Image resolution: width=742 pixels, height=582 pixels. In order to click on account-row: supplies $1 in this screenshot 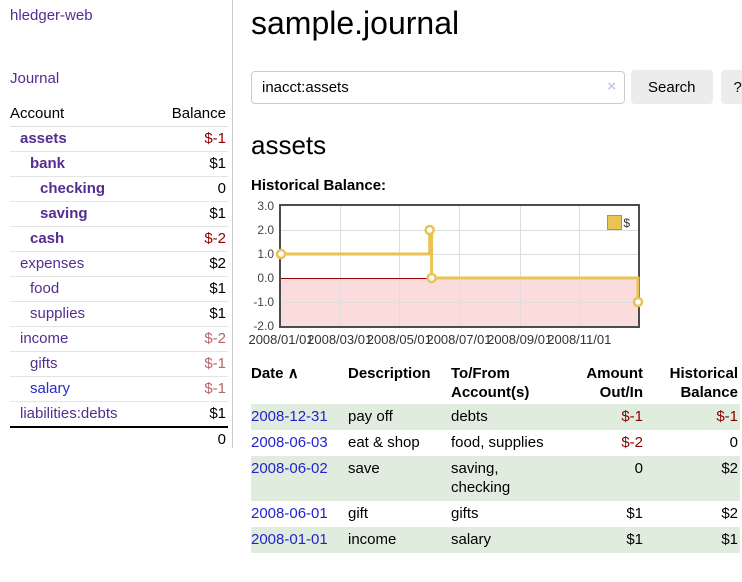, I will do `click(119, 314)`.